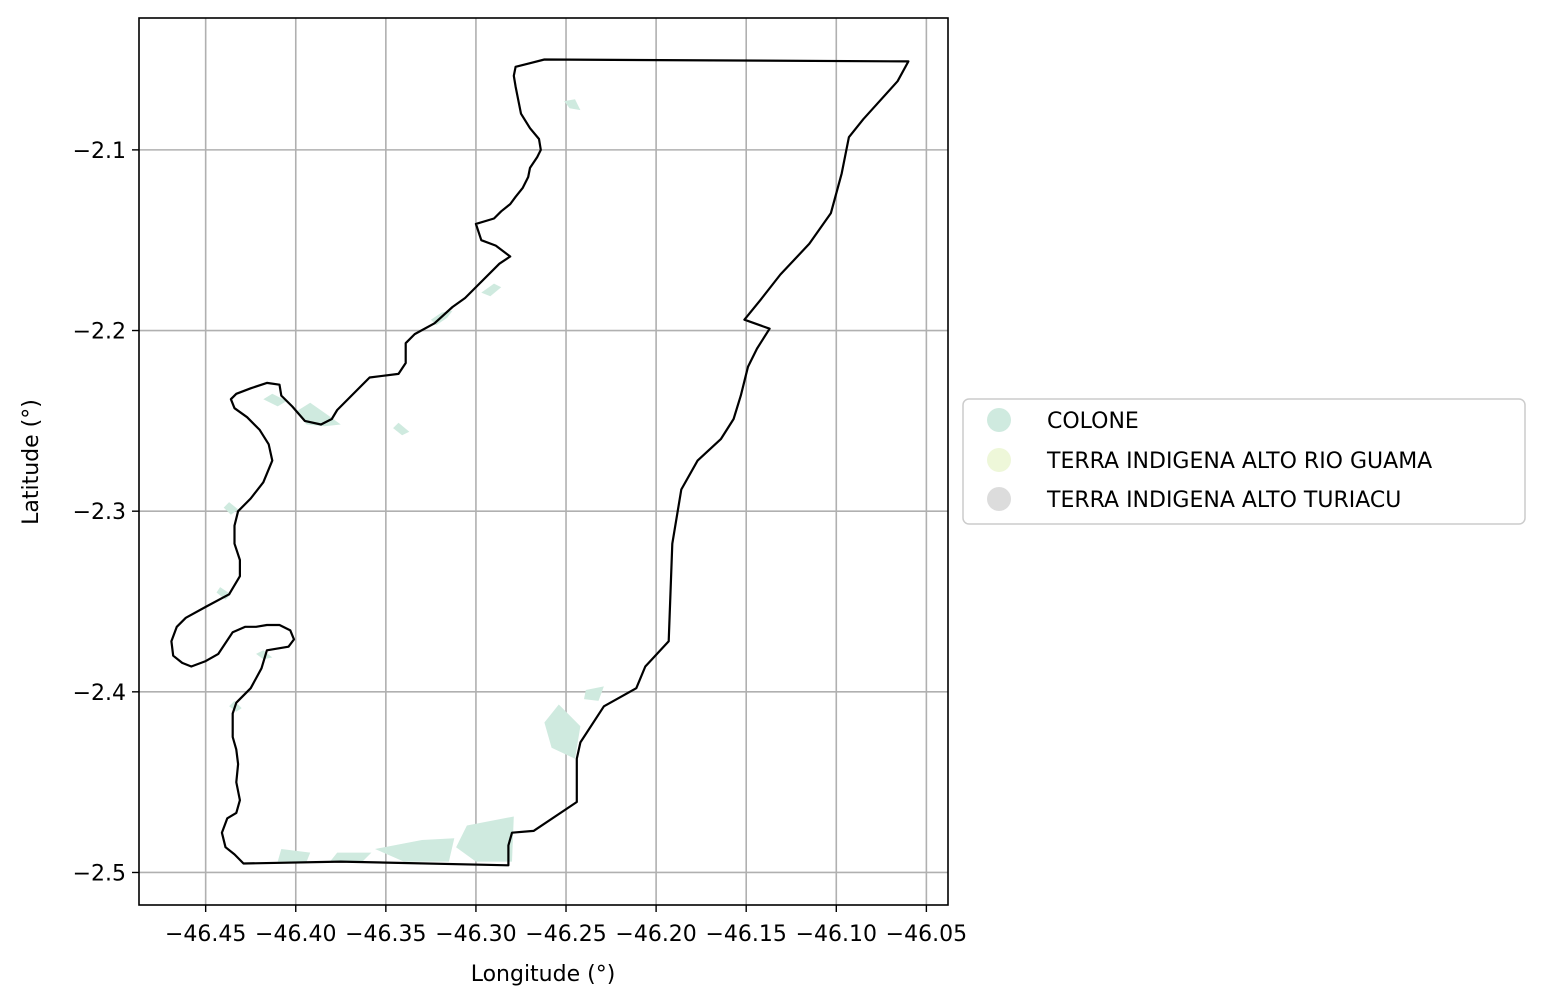 The width and height of the screenshot is (1544, 1006). Describe the element at coordinates (655, 934) in the screenshot. I see `x-tick-label: −46.20` at that location.